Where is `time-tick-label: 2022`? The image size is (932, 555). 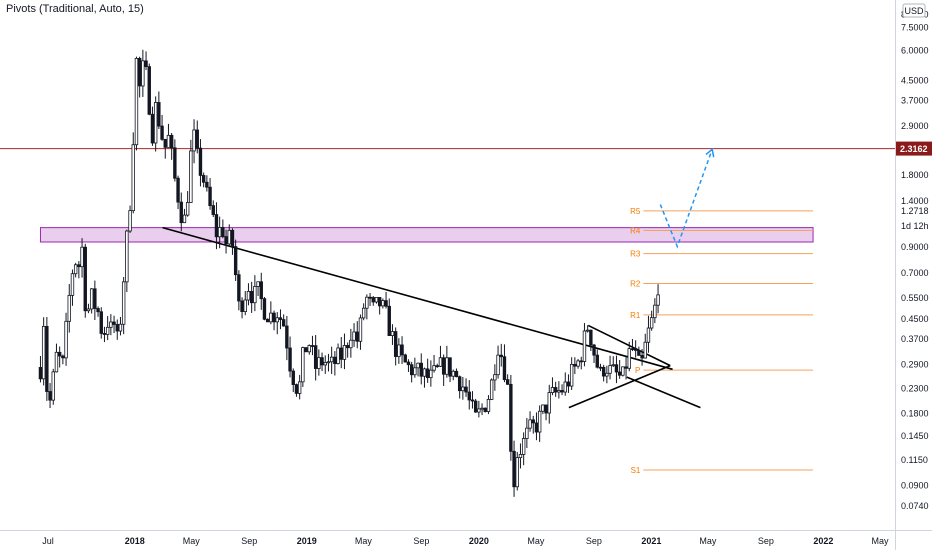 time-tick-label: 2022 is located at coordinates (823, 541).